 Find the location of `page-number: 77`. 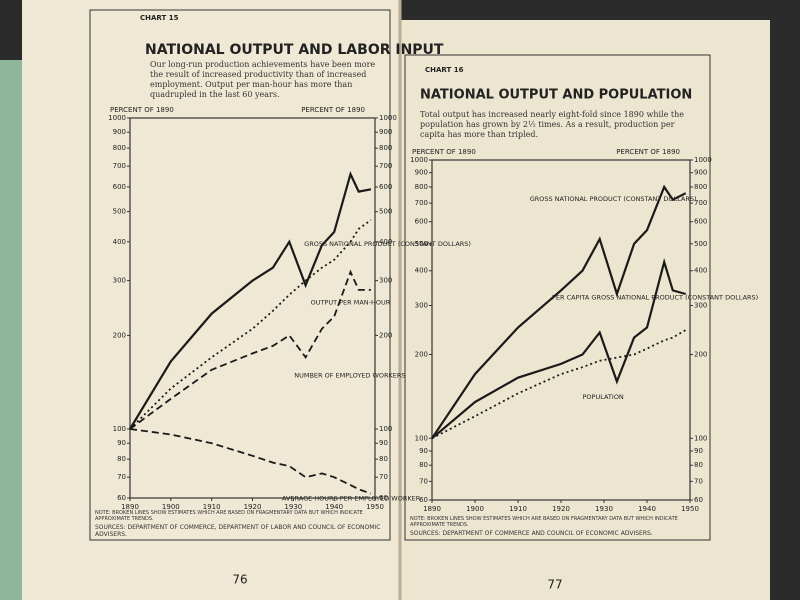

page-number: 77 is located at coordinates (554, 585).